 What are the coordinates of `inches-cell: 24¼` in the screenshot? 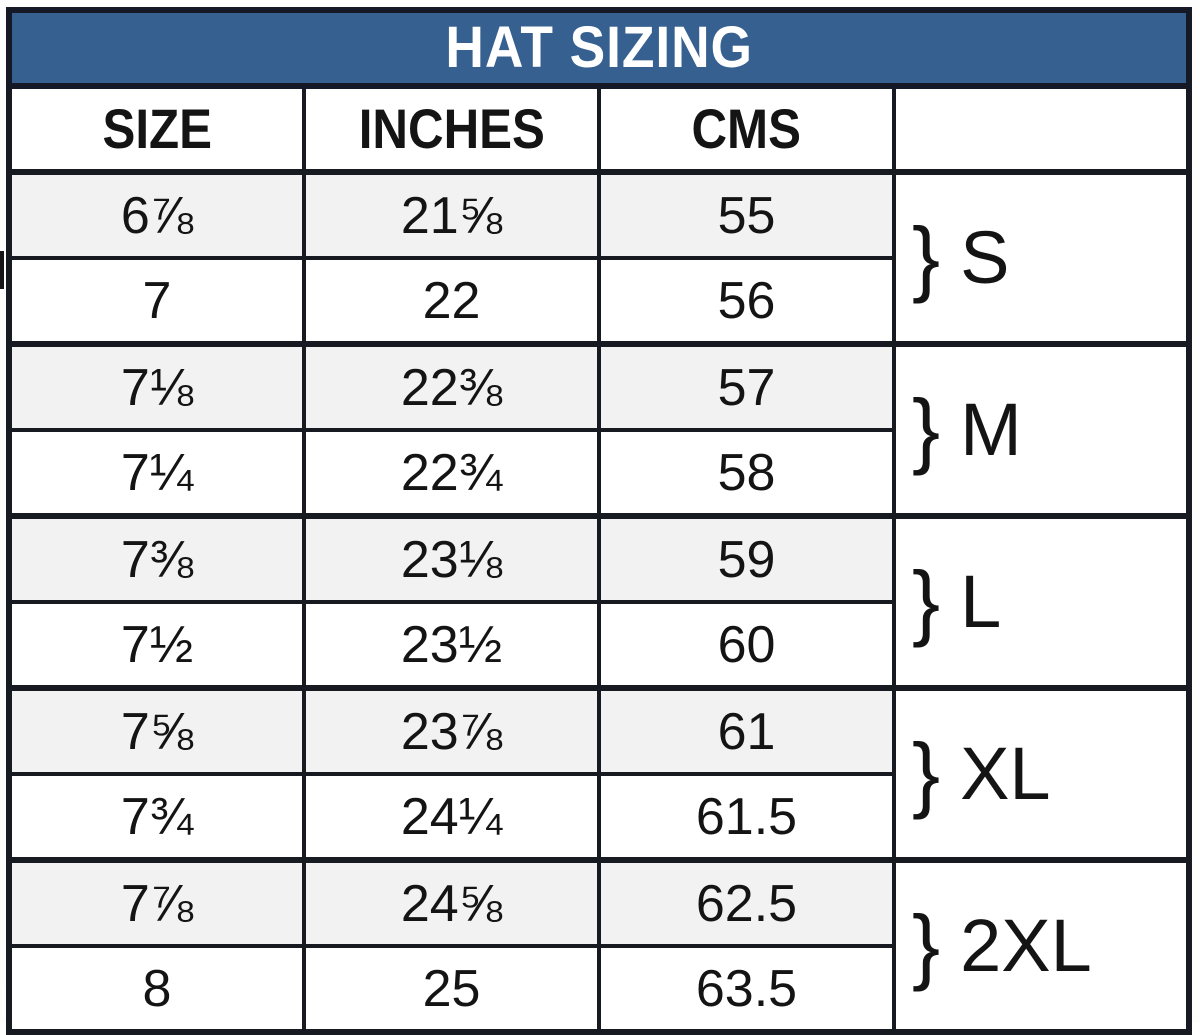 It's located at (451, 817).